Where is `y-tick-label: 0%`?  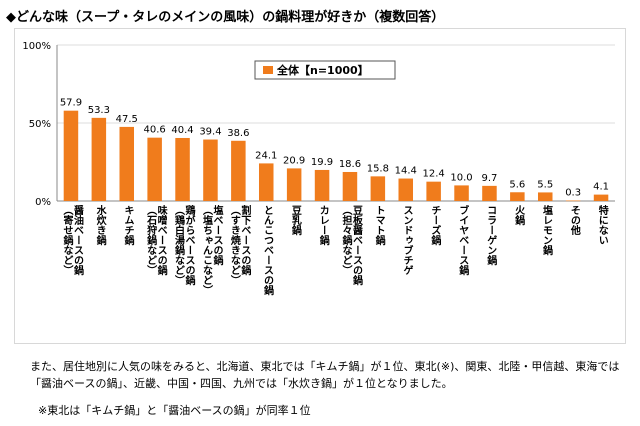 y-tick-label: 0% is located at coordinates (43, 202).